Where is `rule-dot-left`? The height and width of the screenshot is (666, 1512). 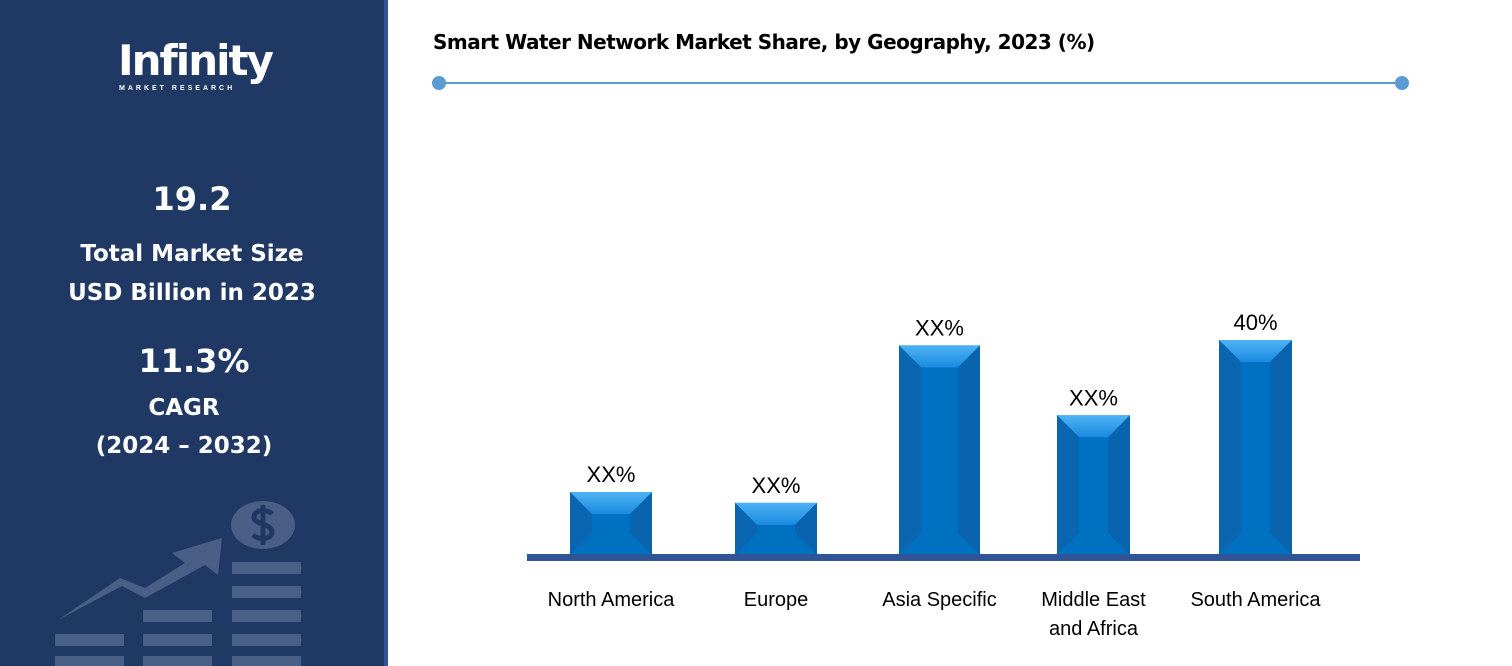 rule-dot-left is located at coordinates (439, 83).